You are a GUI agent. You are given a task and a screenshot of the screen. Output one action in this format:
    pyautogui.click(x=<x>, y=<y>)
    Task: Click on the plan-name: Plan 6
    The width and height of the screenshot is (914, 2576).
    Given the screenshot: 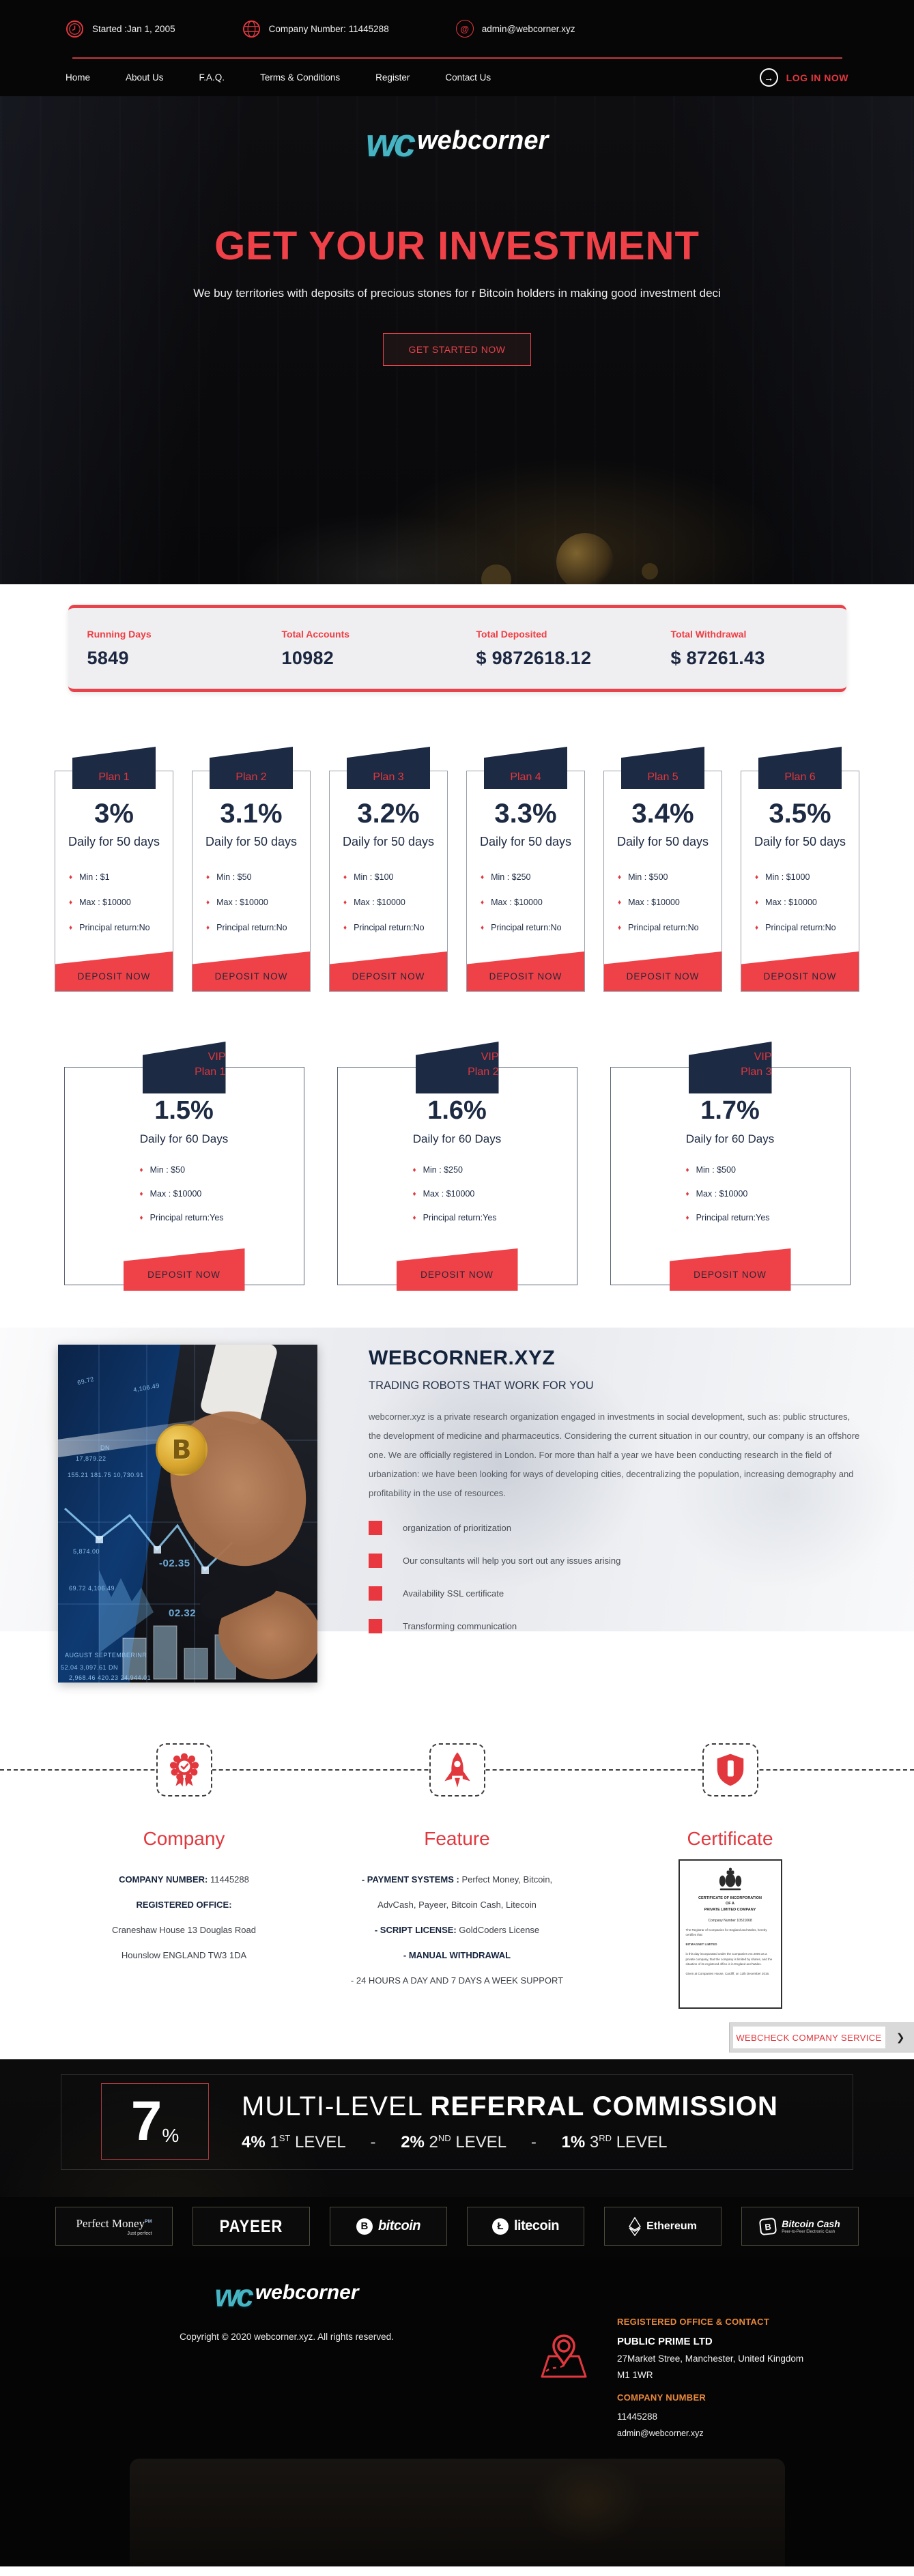 What is the action you would take?
    pyautogui.click(x=800, y=777)
    